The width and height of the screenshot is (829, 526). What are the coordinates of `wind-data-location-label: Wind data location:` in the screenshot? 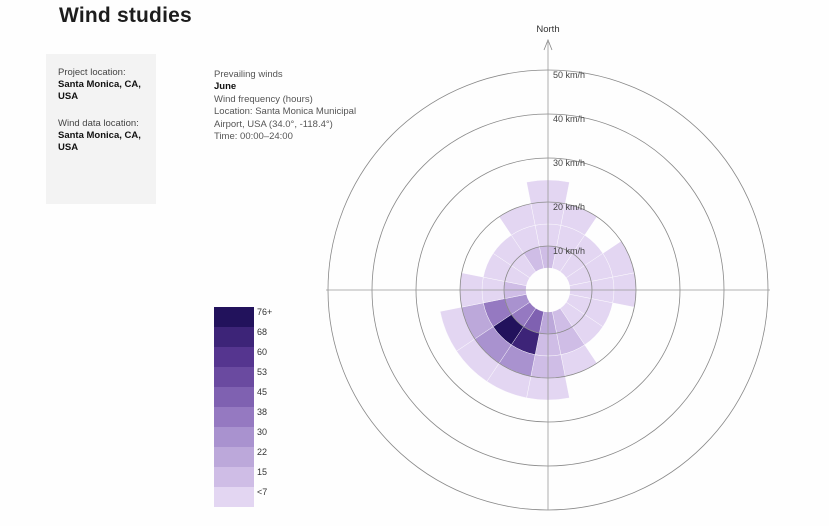 It's located at (98, 123).